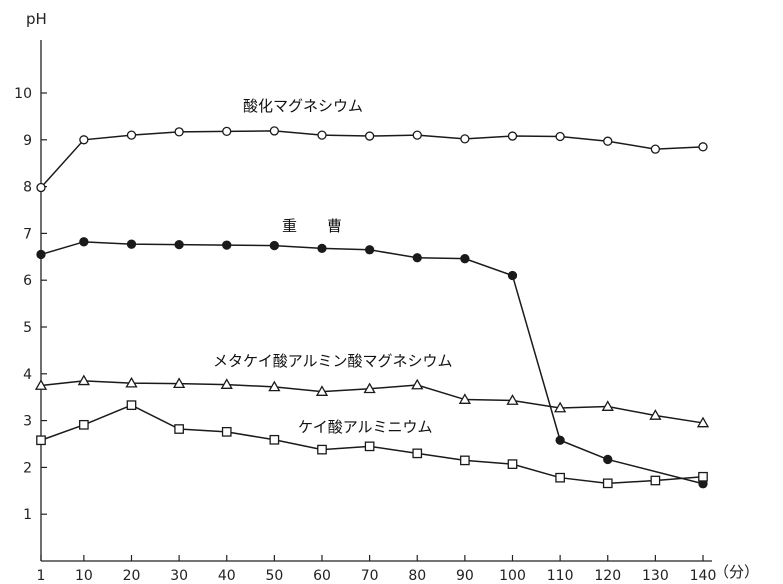 The image size is (783, 584). What do you see at coordinates (27, 375) in the screenshot?
I see `y-tick-label: 4` at bounding box center [27, 375].